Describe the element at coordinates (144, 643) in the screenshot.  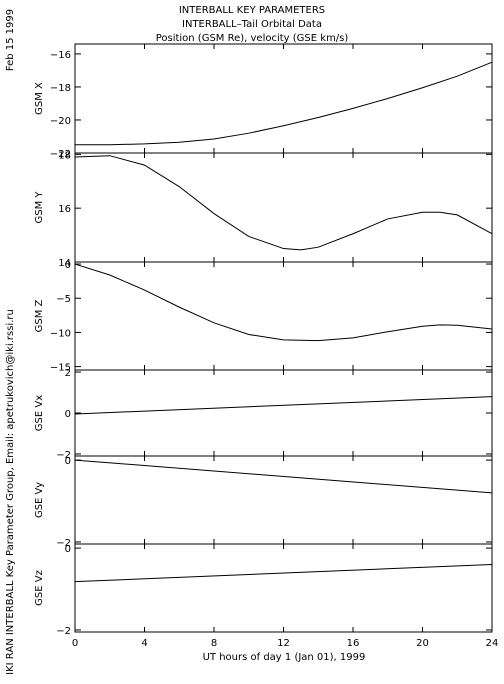
I see `x-tick-label: 4` at that location.